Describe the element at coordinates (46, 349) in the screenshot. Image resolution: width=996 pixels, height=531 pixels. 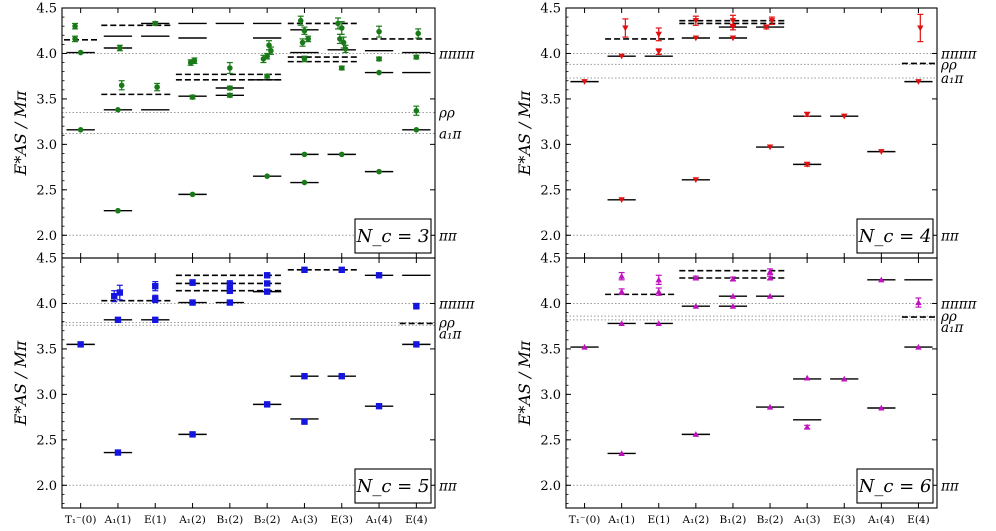
I see `ytick-label: 3.5` at that location.